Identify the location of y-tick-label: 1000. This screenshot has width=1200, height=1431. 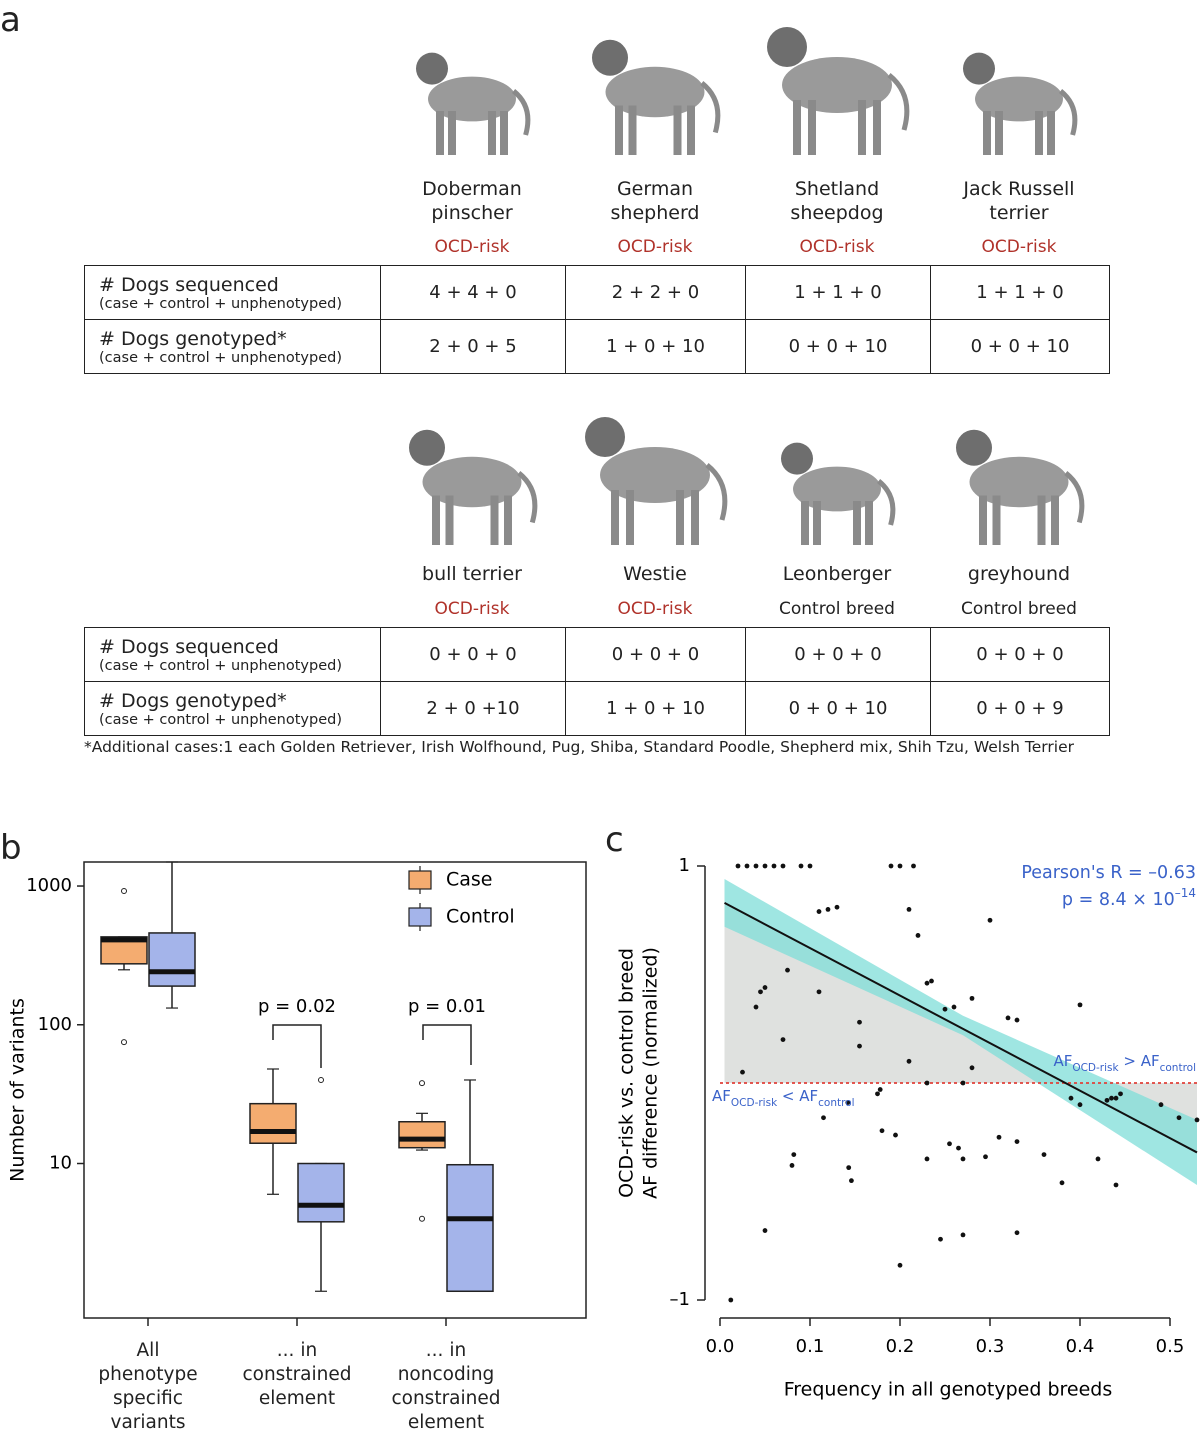
(49, 885).